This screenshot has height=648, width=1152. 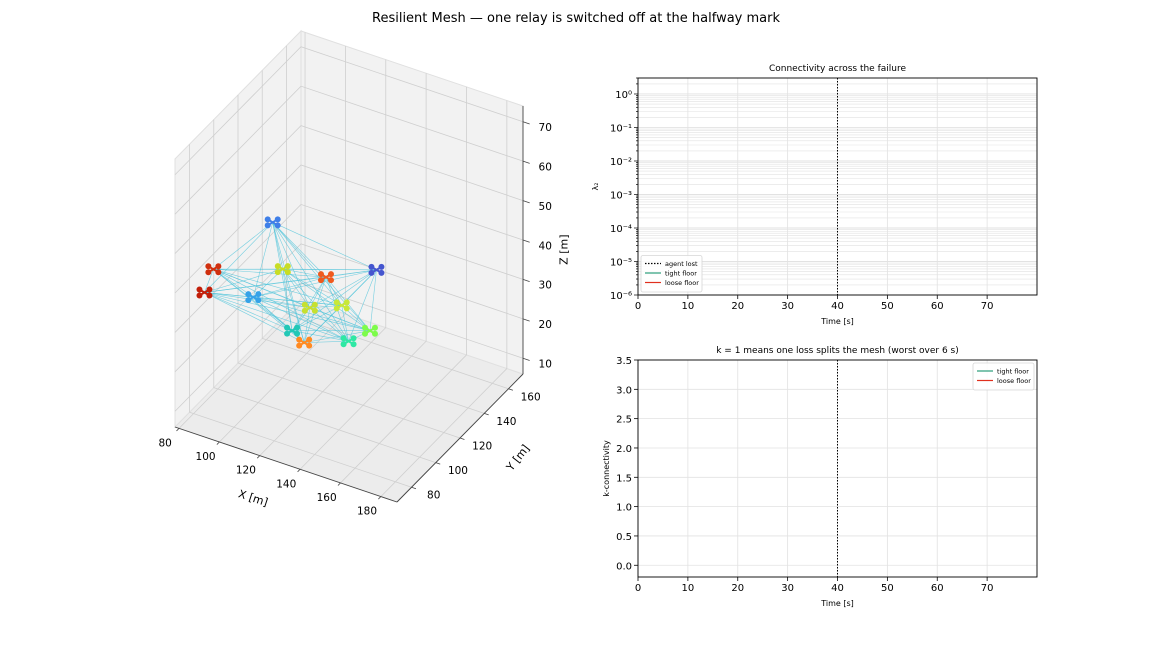 What do you see at coordinates (624, 566) in the screenshot?
I see `y-tick-label: 0.0` at bounding box center [624, 566].